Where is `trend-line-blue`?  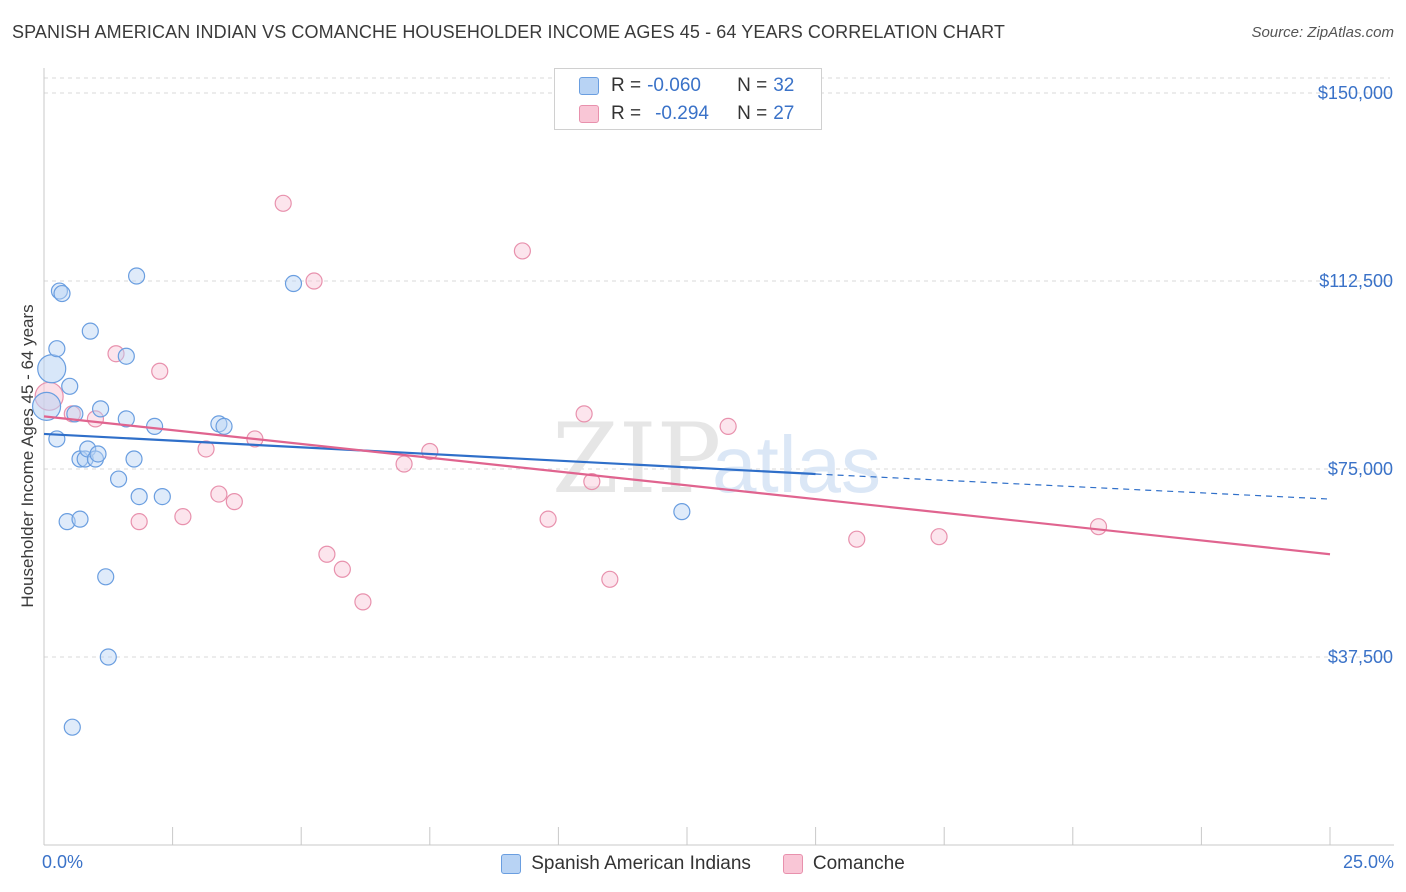
trend-line-blue is located at coordinates (429, 454).